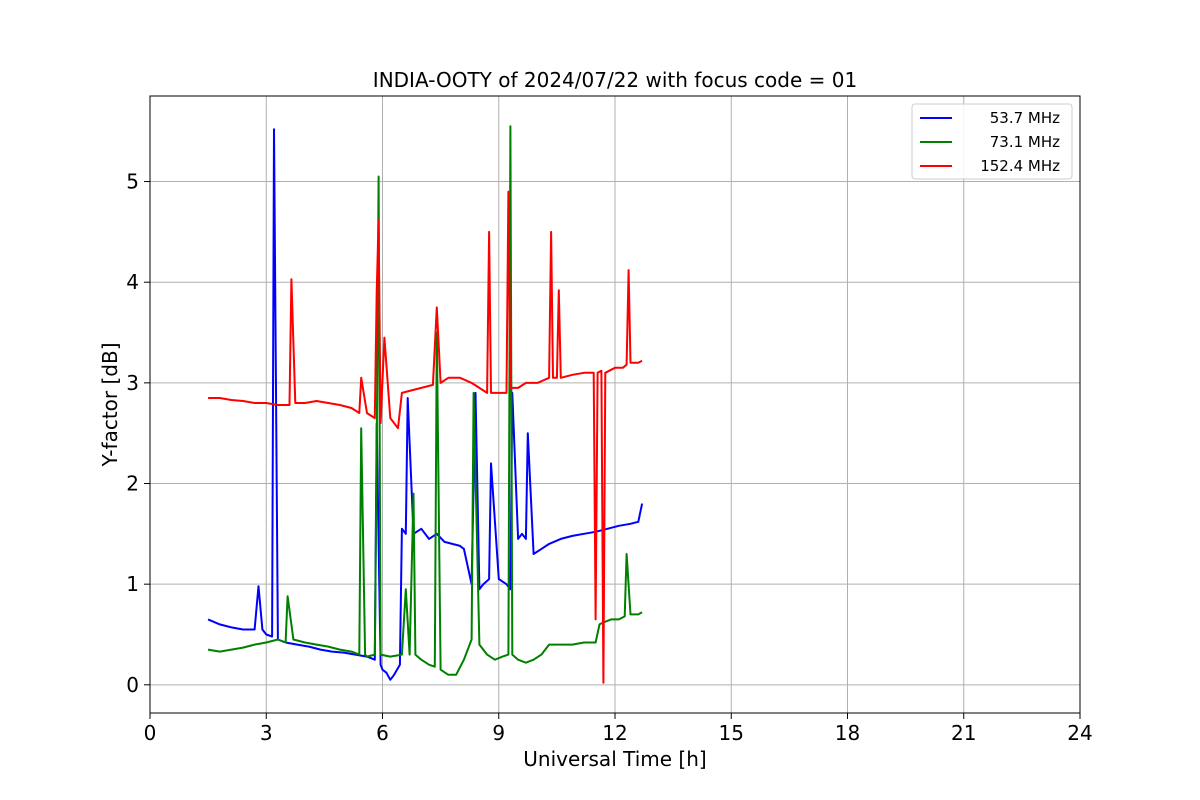 This screenshot has width=1200, height=800. What do you see at coordinates (1079, 733) in the screenshot?
I see `x-tick-label: 24` at bounding box center [1079, 733].